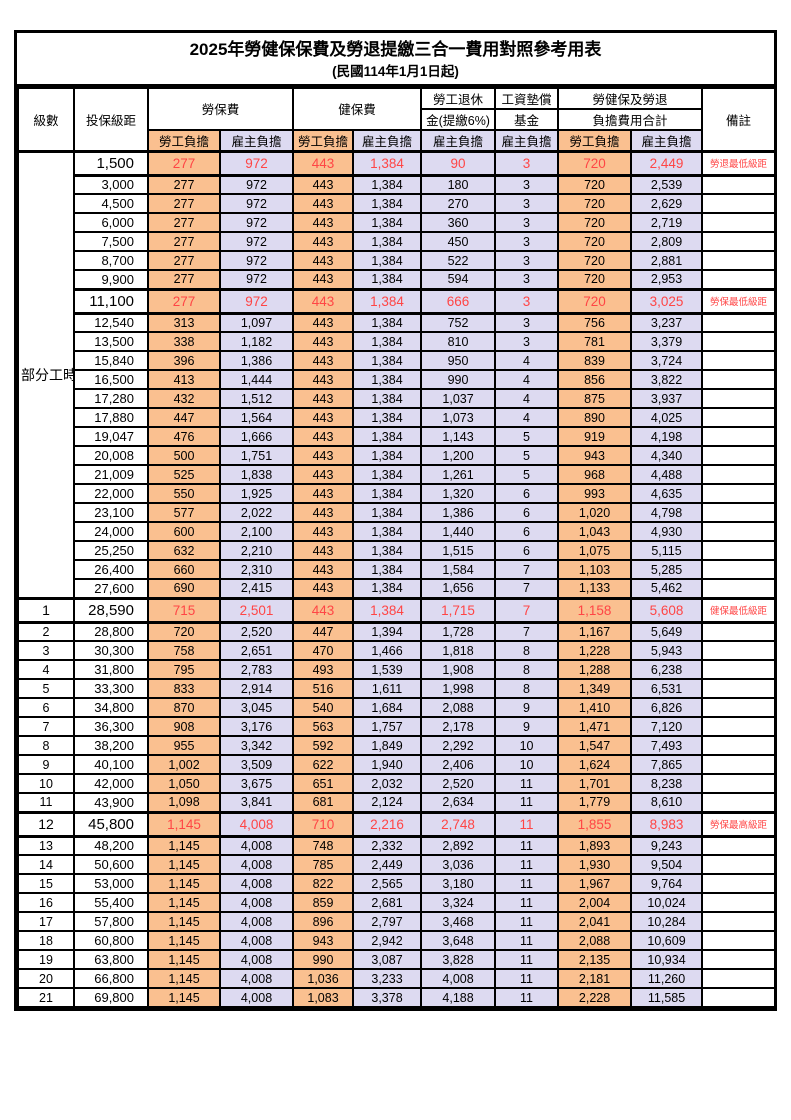  Describe the element at coordinates (111, 163) in the screenshot. I see `bracket-cell: 1,500` at that location.